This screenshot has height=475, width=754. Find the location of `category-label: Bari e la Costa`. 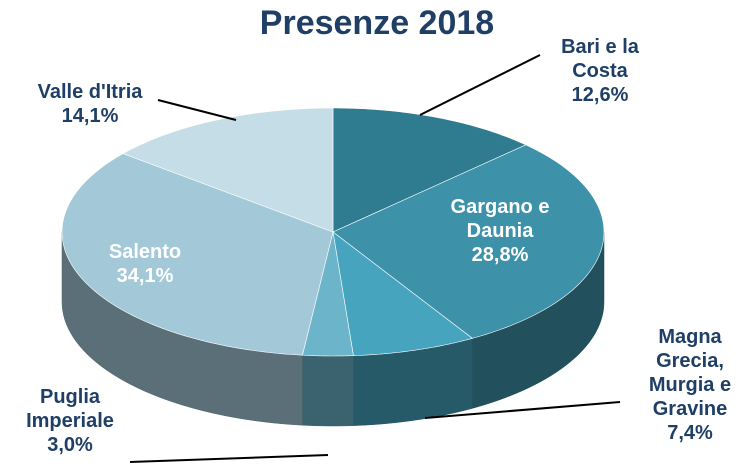

category-label: Bari e la Costa is located at coordinates (600, 59).